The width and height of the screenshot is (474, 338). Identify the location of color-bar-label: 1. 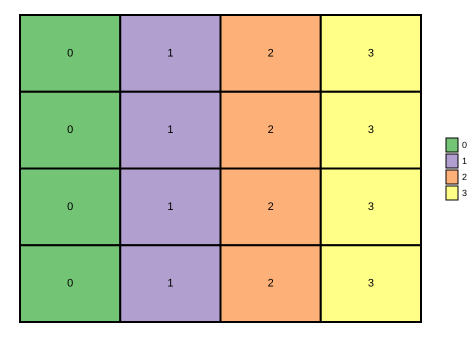
(465, 161).